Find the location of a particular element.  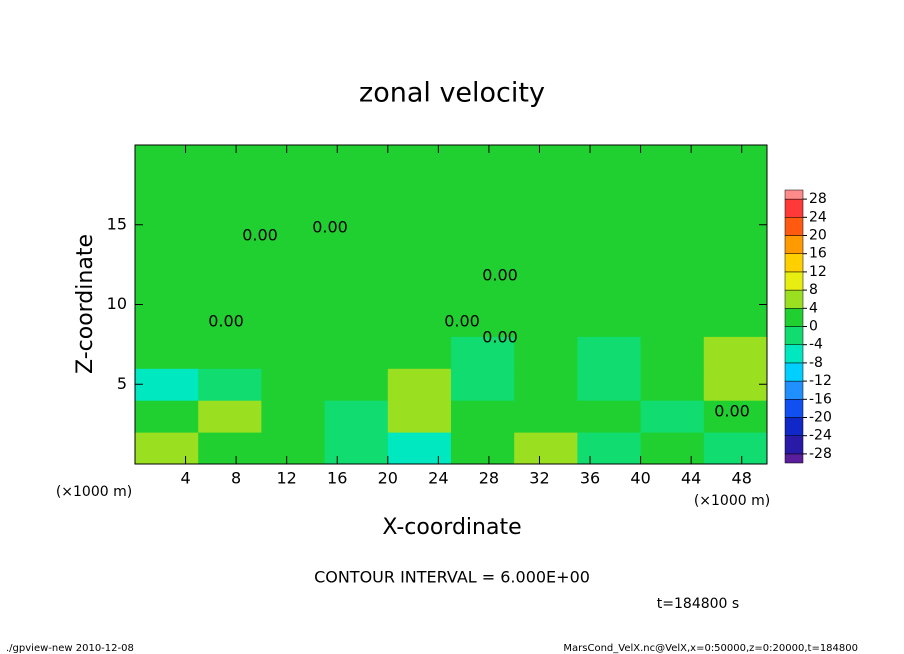

footer-left: ./gpview-new 2010-12-08 is located at coordinates (70, 648).